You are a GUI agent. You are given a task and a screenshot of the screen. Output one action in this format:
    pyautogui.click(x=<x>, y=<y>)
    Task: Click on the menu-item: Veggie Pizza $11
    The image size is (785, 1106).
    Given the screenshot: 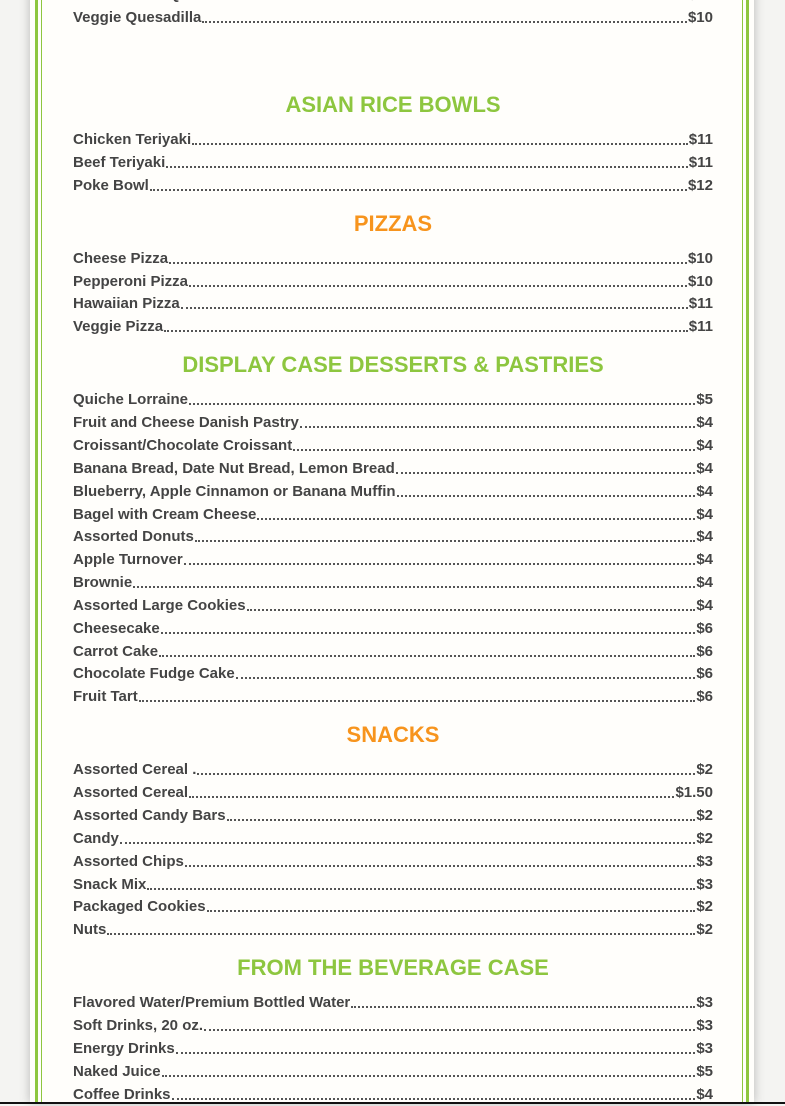 What is the action you would take?
    pyautogui.click(x=393, y=327)
    